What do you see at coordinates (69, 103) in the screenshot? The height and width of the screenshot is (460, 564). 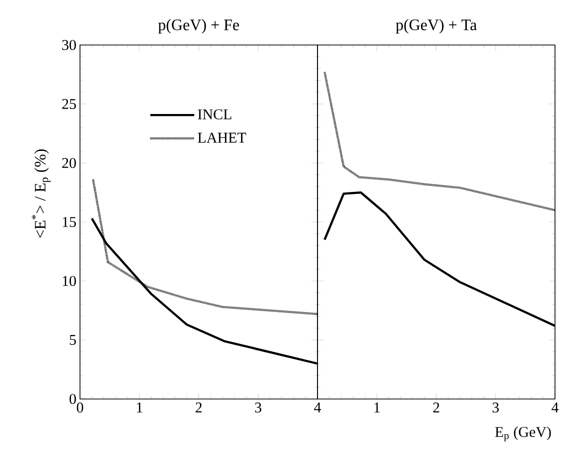 I see `y-tick-label: 25` at bounding box center [69, 103].